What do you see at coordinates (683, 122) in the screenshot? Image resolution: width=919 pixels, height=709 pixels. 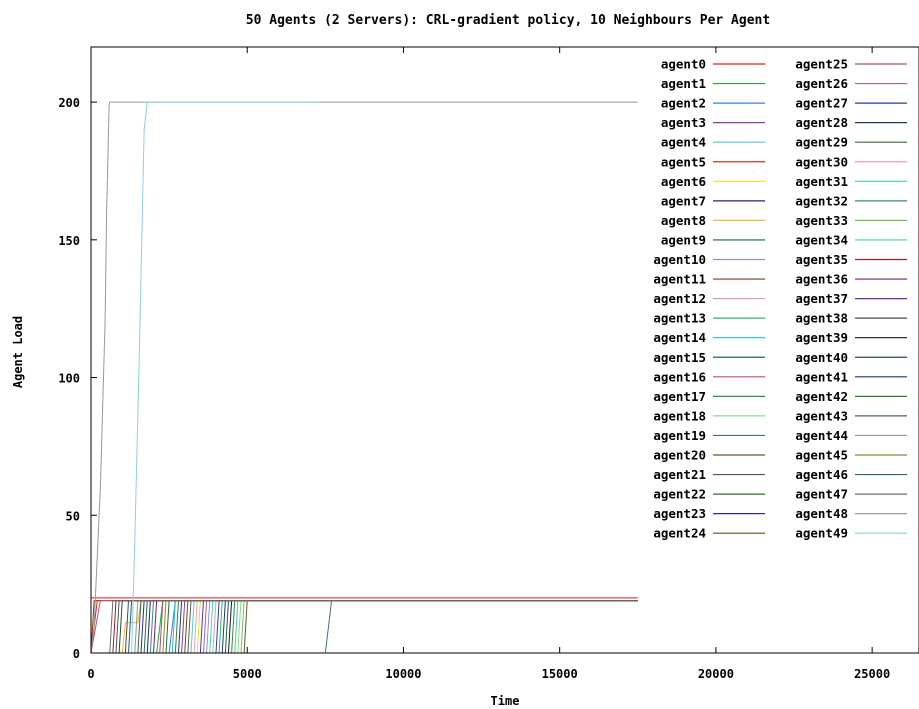 I see `legend-label: agent3` at bounding box center [683, 122].